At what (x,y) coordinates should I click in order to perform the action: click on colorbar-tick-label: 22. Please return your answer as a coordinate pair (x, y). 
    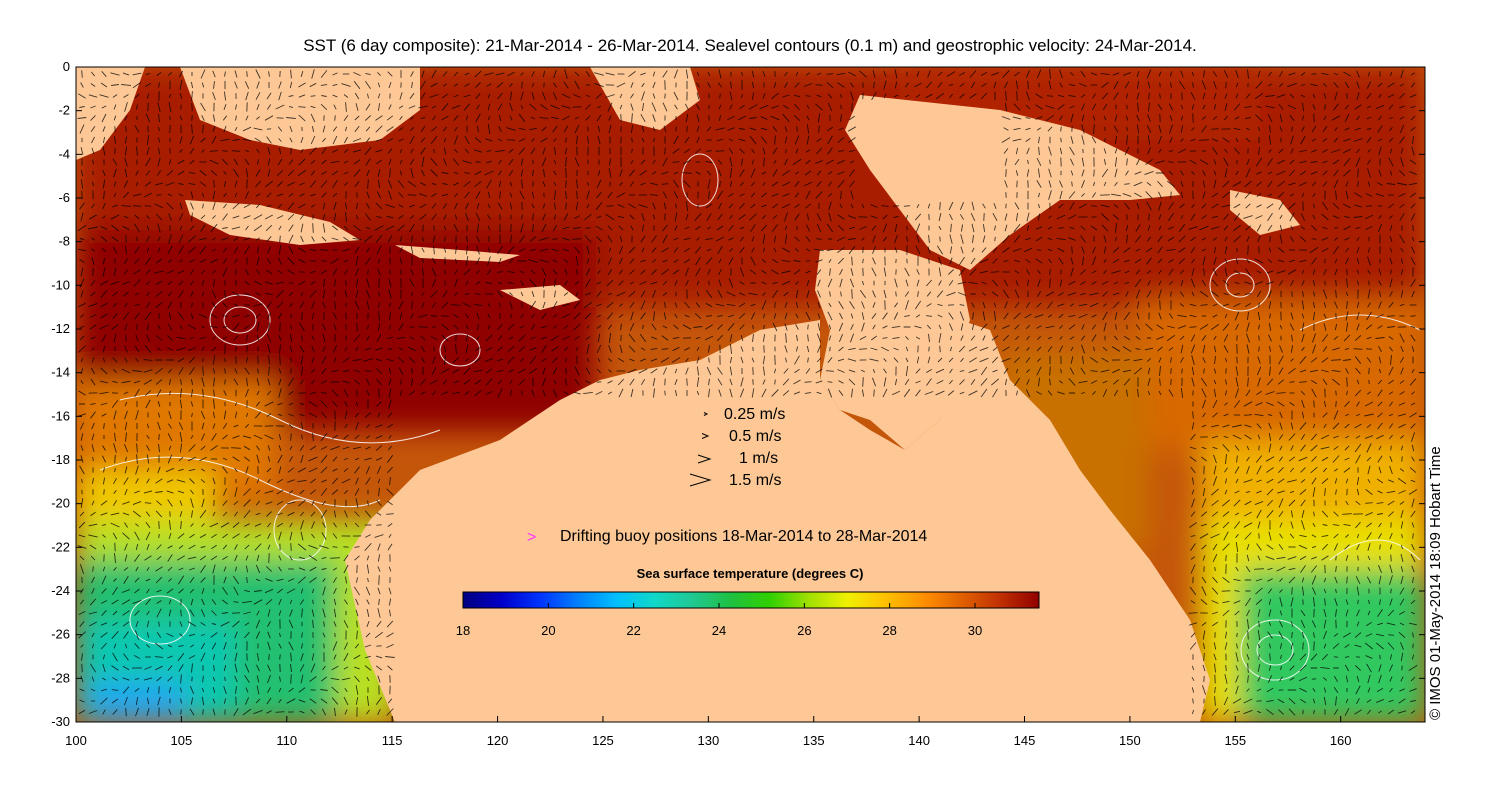
    Looking at the image, I should click on (633, 630).